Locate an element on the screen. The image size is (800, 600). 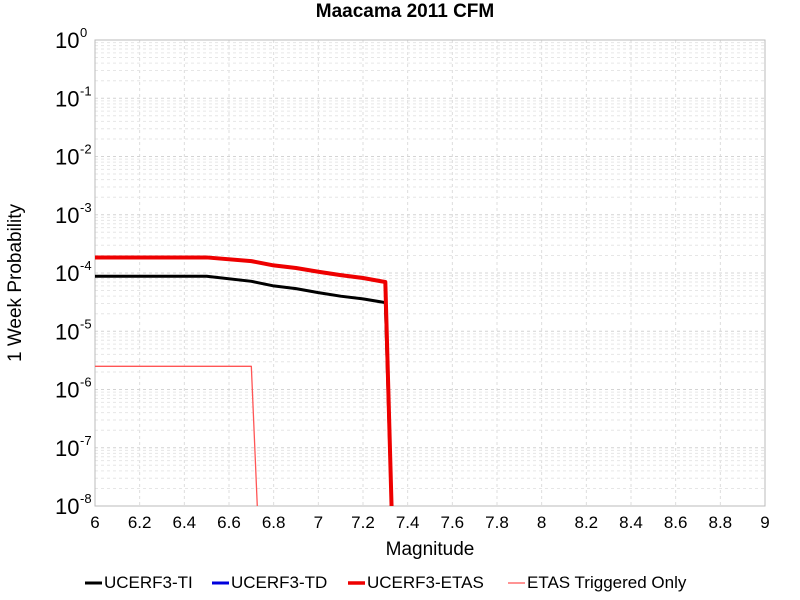
x-axis-label: Magnitude is located at coordinates (430, 549).